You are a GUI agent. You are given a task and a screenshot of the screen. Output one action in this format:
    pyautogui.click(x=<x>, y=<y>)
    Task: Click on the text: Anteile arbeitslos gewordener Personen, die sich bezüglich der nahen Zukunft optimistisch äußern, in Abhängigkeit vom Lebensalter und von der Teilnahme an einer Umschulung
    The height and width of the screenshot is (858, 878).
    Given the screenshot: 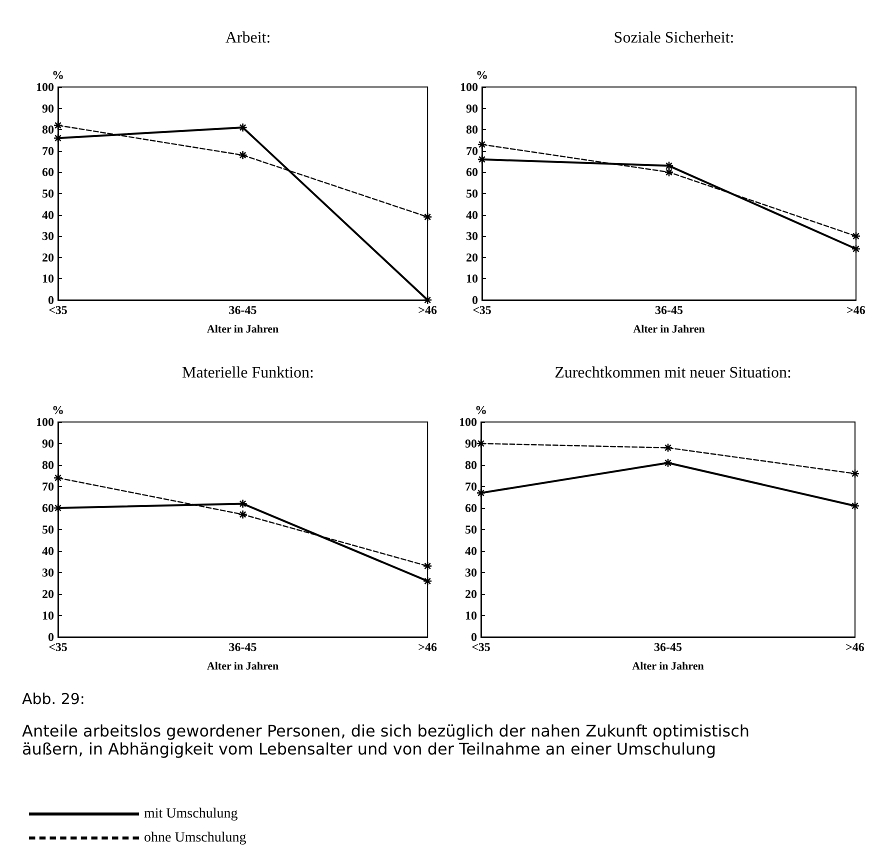 What is the action you would take?
    pyautogui.click(x=388, y=740)
    